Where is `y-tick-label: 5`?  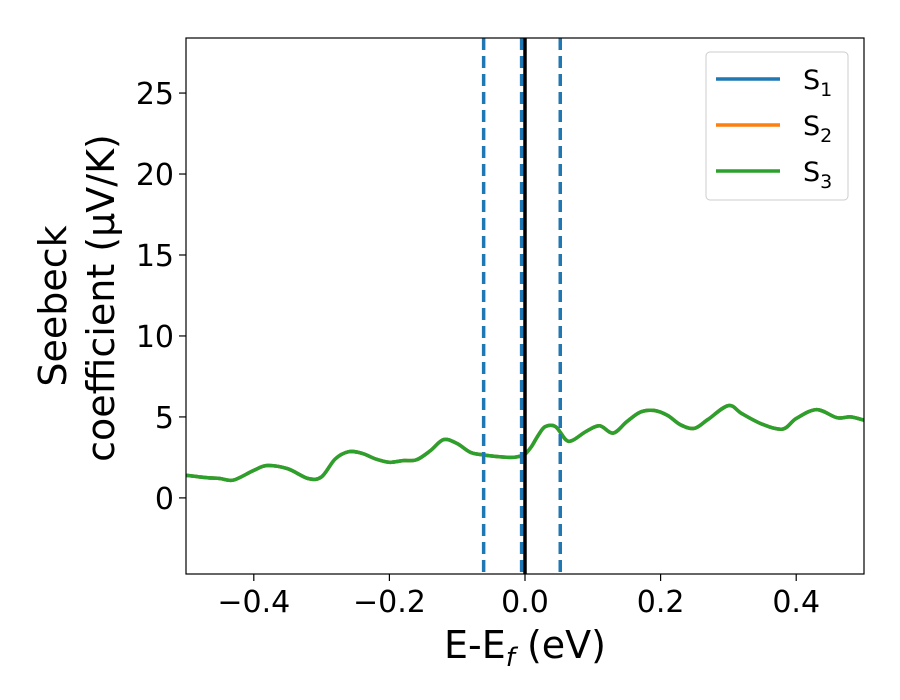 y-tick-label: 5 is located at coordinates (164, 418).